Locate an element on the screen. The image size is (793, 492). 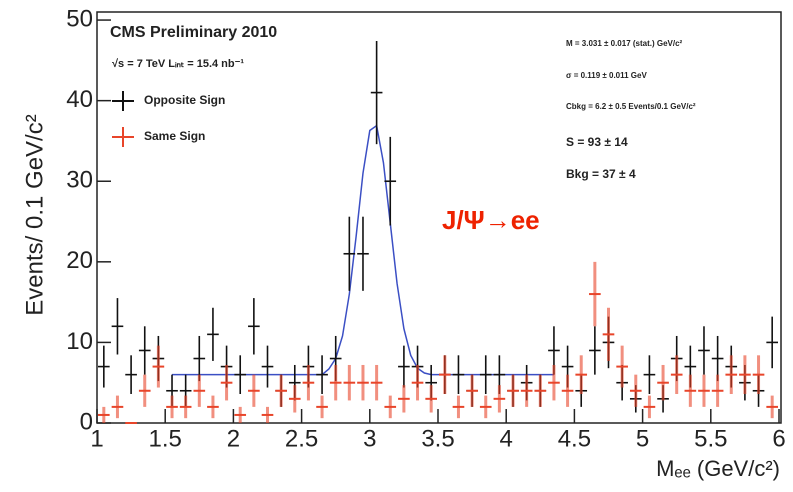
x-tick-label: 3 is located at coordinates (369, 438).